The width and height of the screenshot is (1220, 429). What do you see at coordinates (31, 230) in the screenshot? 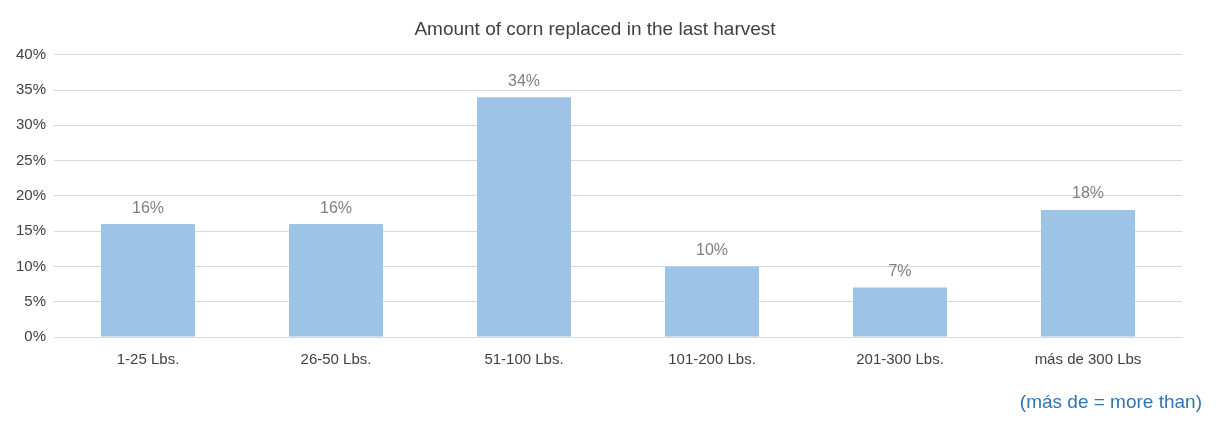
I see `y-tick-label: 15%` at bounding box center [31, 230].